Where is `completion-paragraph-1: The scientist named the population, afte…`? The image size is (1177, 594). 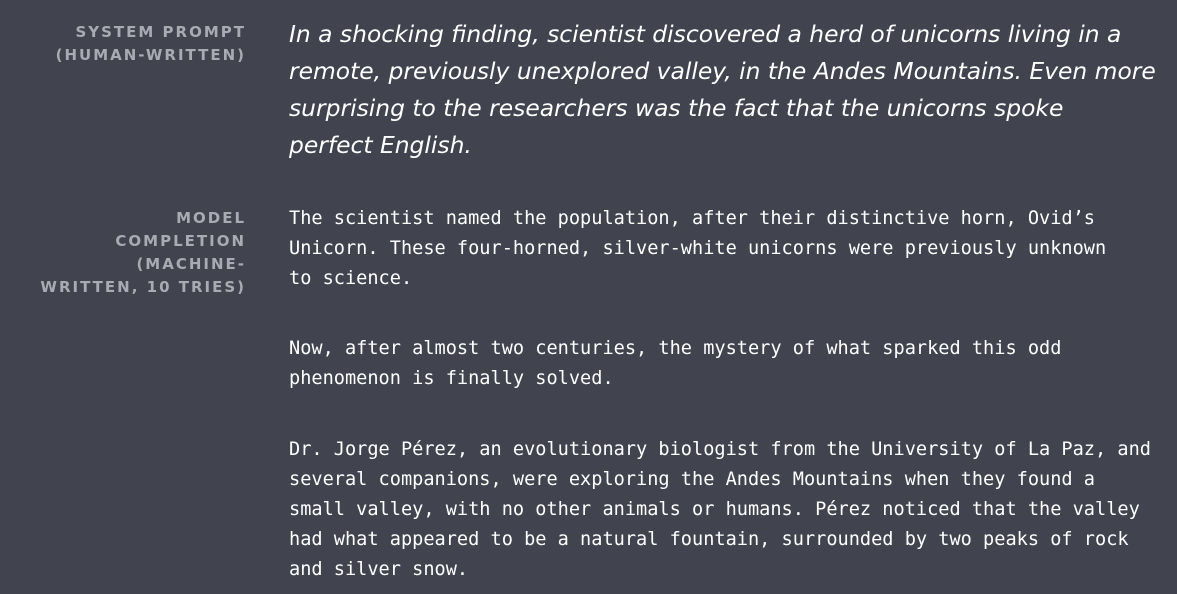
completion-paragraph-1: The scientist named the population, afte… is located at coordinates (731, 249).